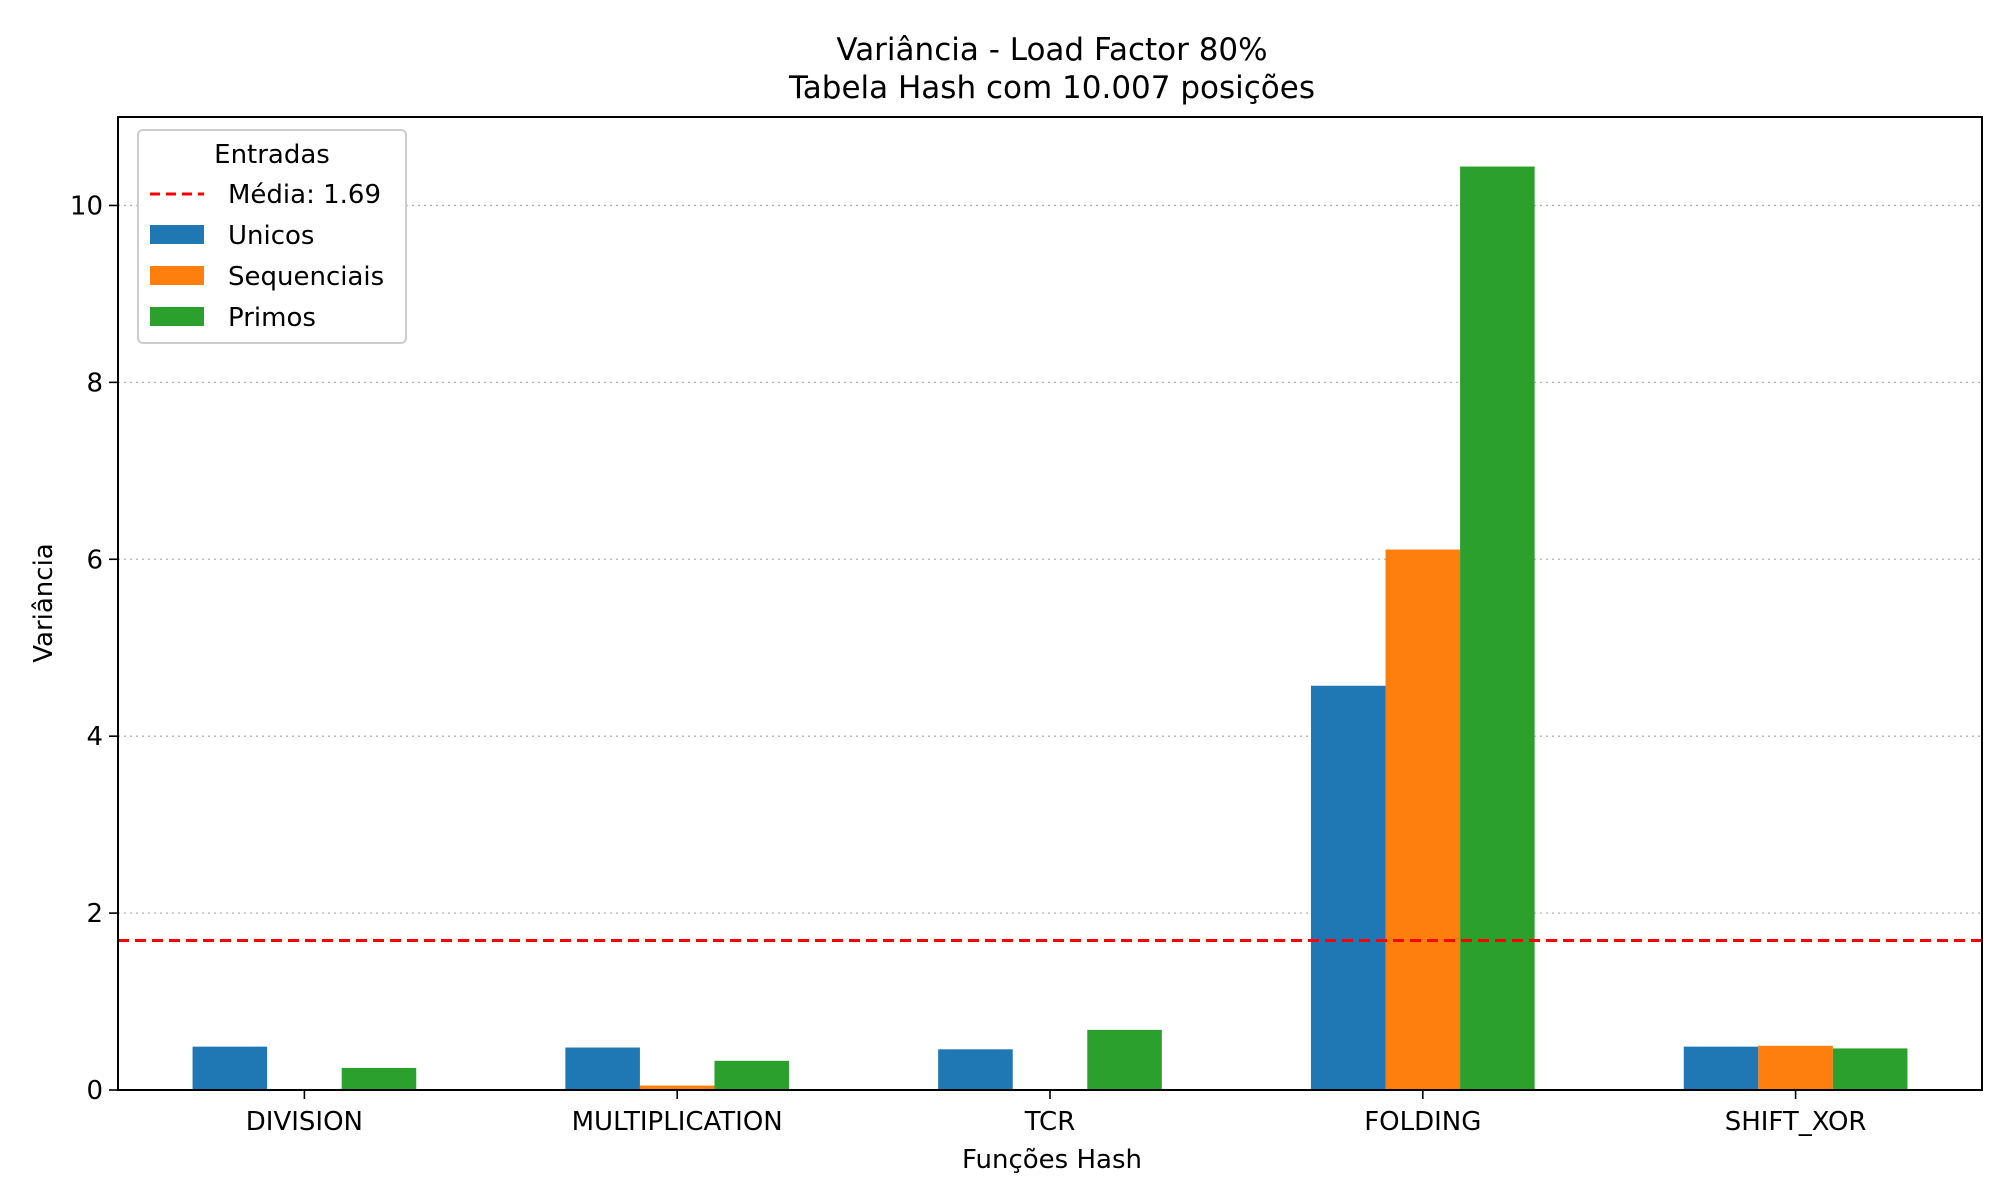 This screenshot has height=1200, width=2000. Describe the element at coordinates (304, 1122) in the screenshot. I see `x-tick-label: DIVISION` at that location.